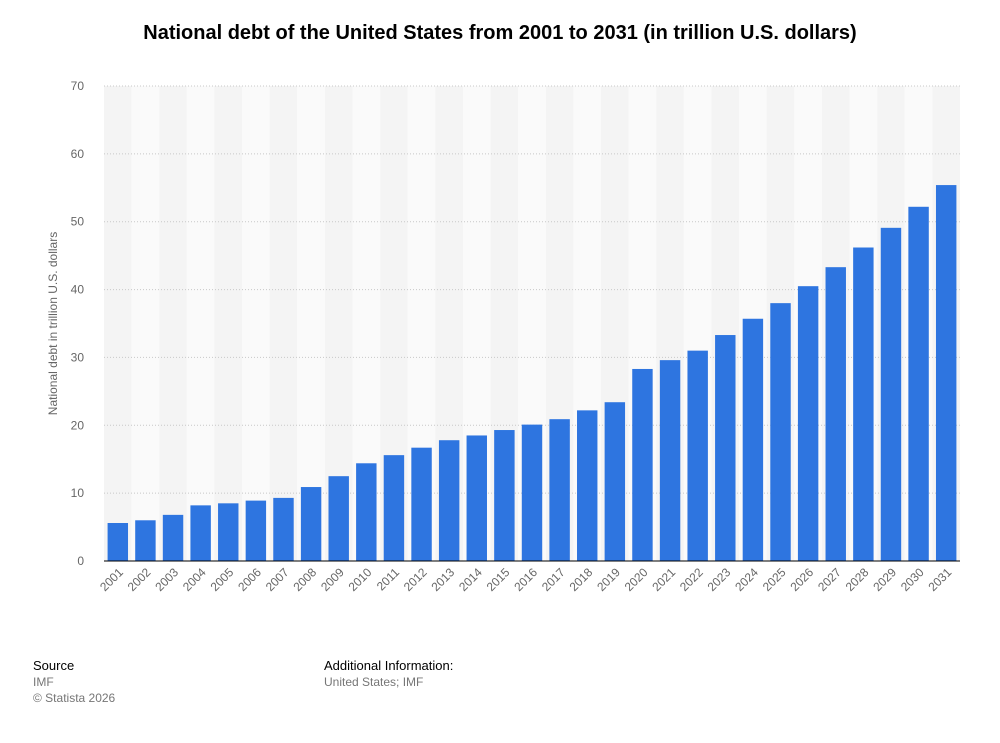  What do you see at coordinates (415, 579) in the screenshot?
I see `x-tick-label: 2012` at bounding box center [415, 579].